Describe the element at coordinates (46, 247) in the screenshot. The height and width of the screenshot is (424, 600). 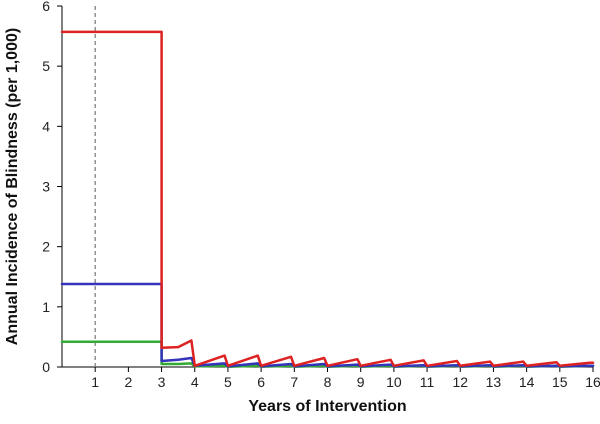
I see `y-tick-label: 2` at that location.